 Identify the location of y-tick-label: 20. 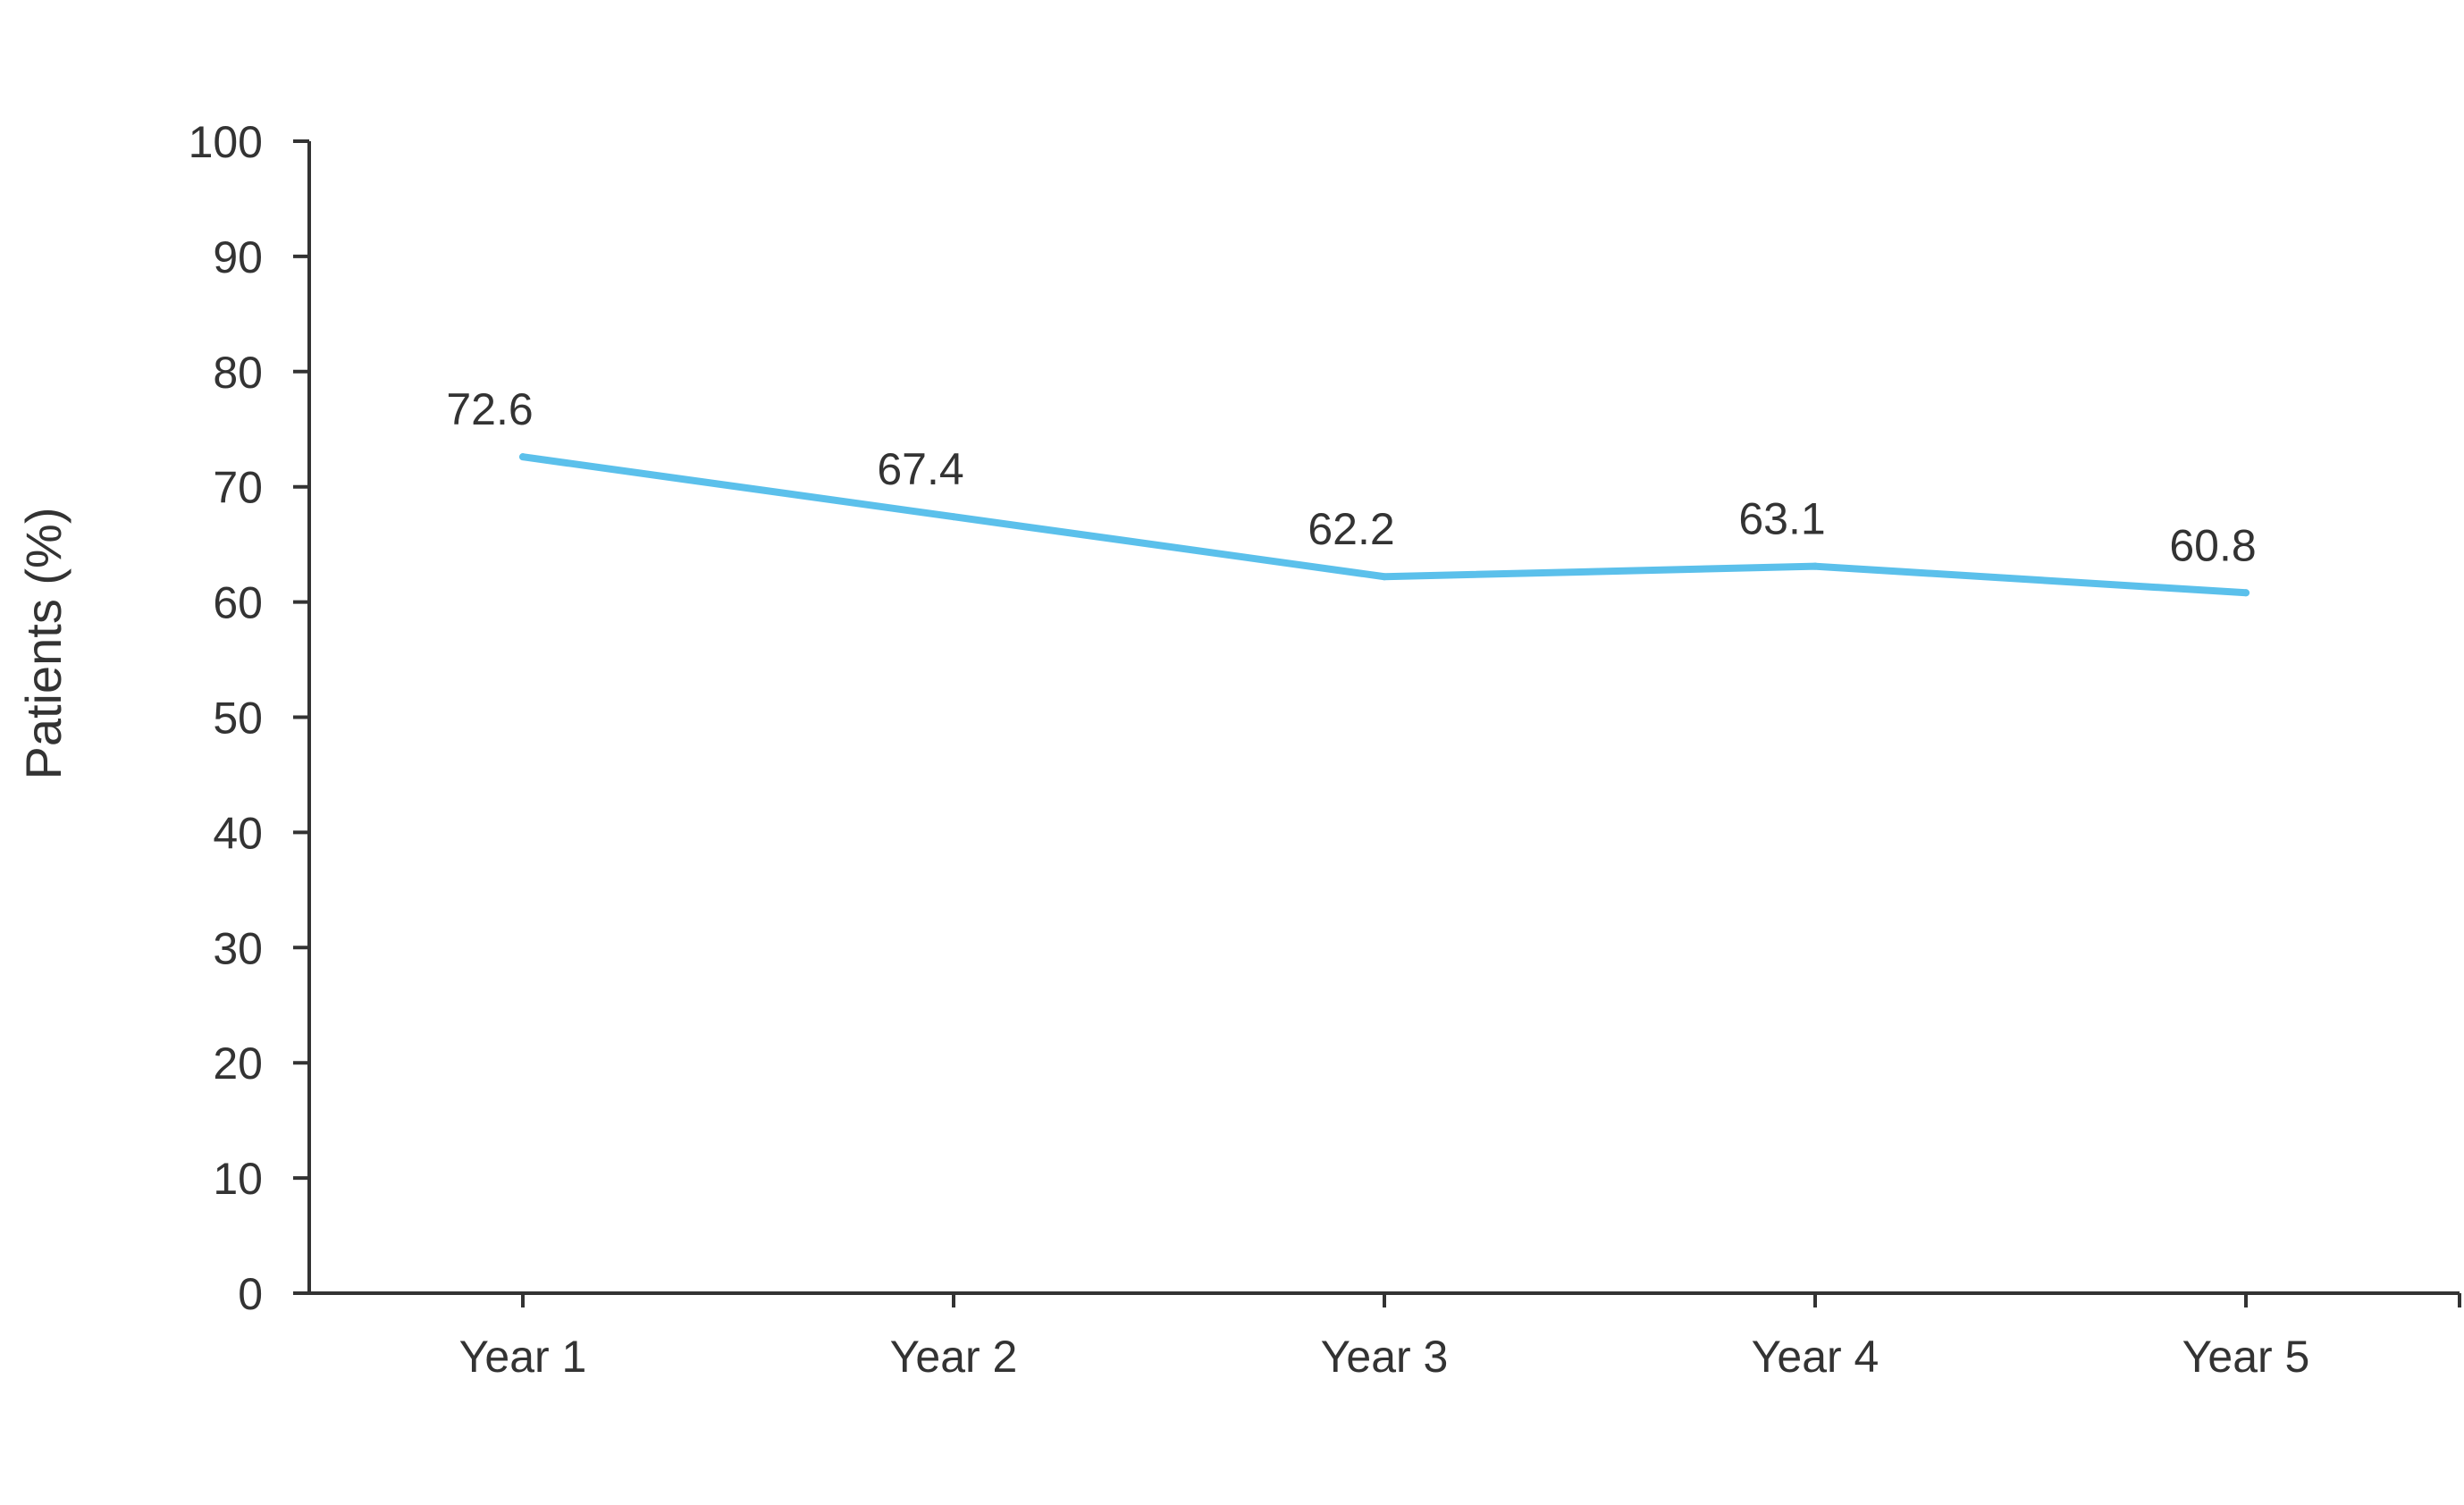
(238, 1063).